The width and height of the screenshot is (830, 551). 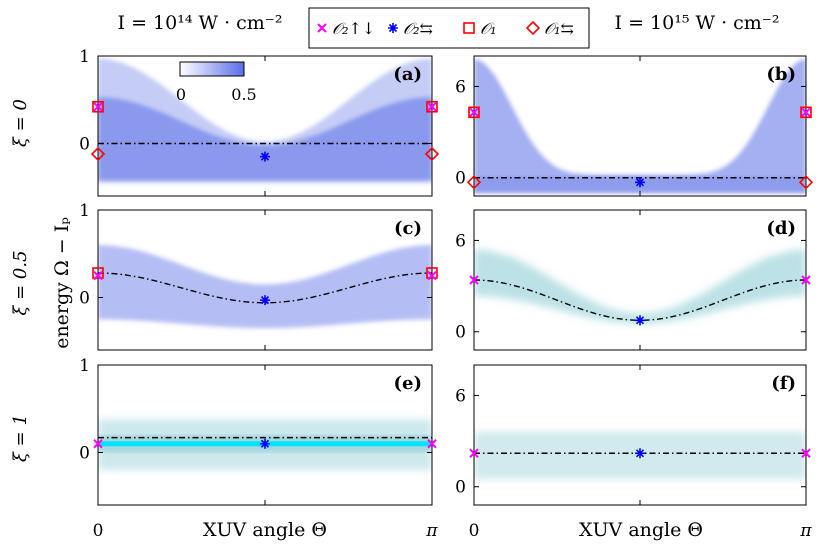 What do you see at coordinates (559, 28) in the screenshot?
I see `legend-label-o1-lr: 𝒪₁⇆` at bounding box center [559, 28].